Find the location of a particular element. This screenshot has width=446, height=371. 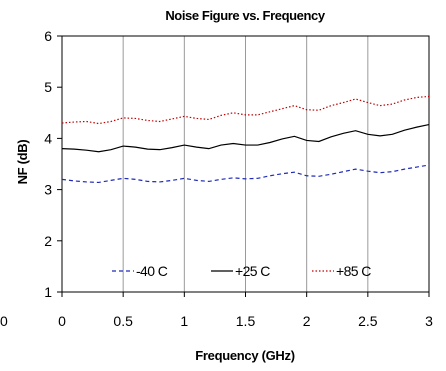

chart-title: Noise Figure vs. Frequency is located at coordinates (245, 15).